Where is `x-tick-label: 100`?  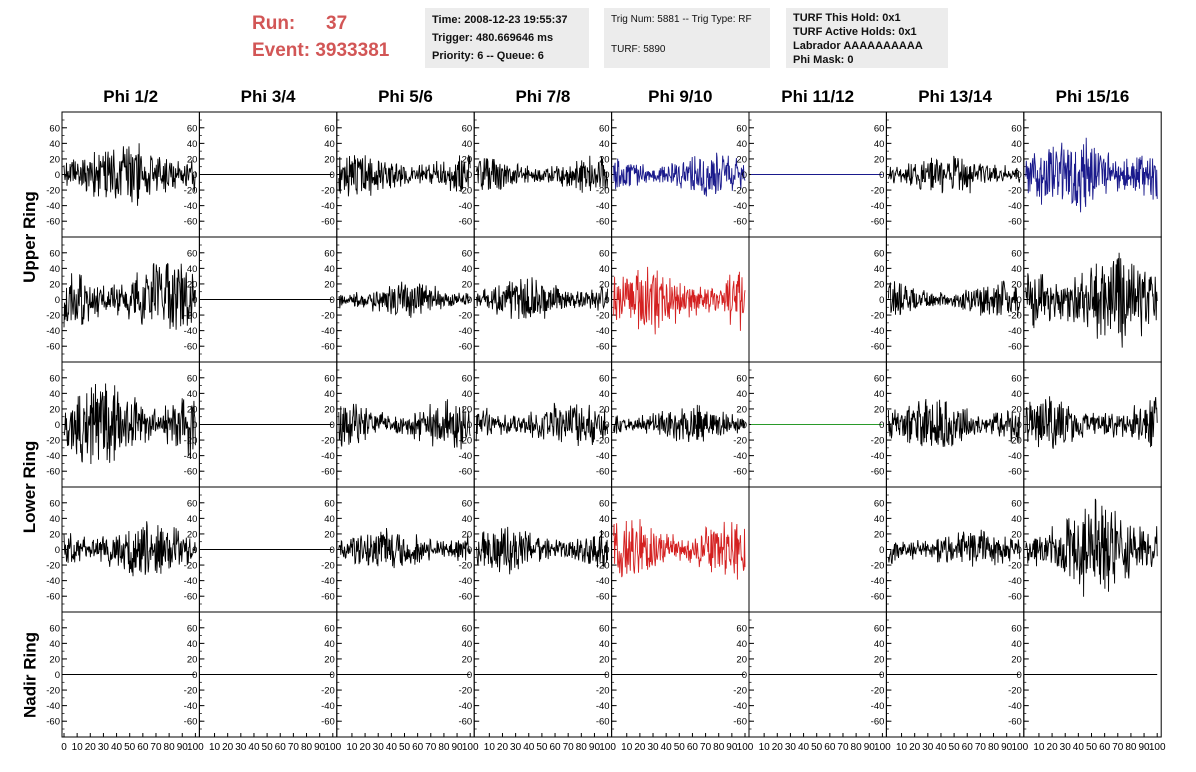
x-tick-label: 100 is located at coordinates (332, 747).